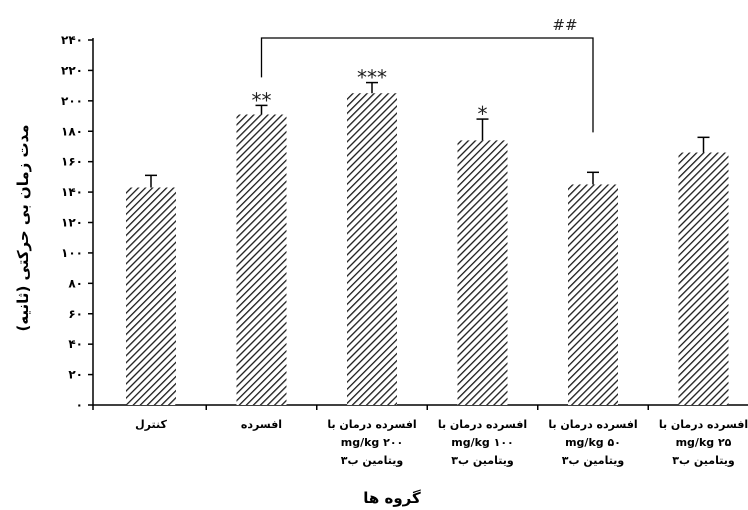 The image size is (748, 510). Describe the element at coordinates (72, 70) in the screenshot. I see `y-tick-label: ۲۲۰` at that location.